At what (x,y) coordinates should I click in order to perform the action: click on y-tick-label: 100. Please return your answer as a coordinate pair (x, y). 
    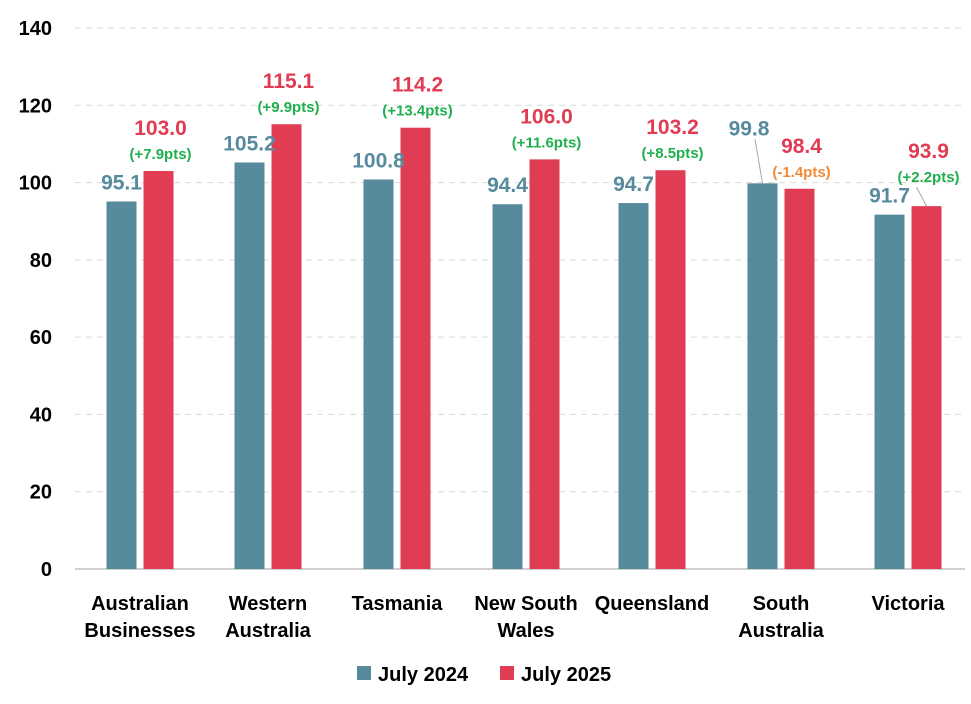
    Looking at the image, I should click on (35, 184).